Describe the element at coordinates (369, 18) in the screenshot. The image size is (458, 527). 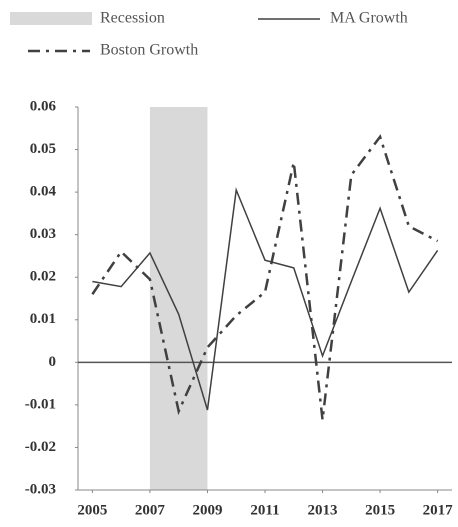
I see `legend-label: MA Growth` at that location.